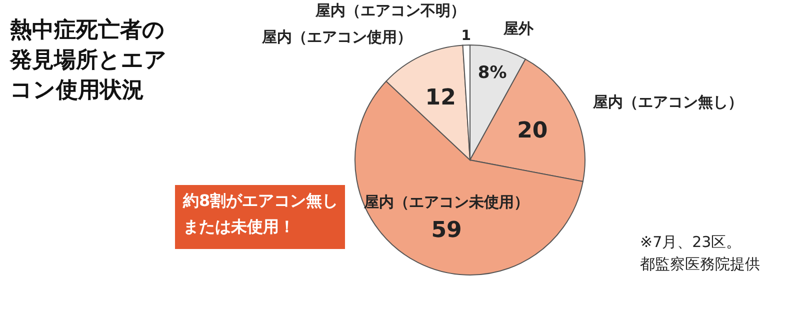 This screenshot has height=313, width=800. Describe the element at coordinates (390, 11) in the screenshot. I see `slice-label: 屋内（エアコン不明）` at that location.